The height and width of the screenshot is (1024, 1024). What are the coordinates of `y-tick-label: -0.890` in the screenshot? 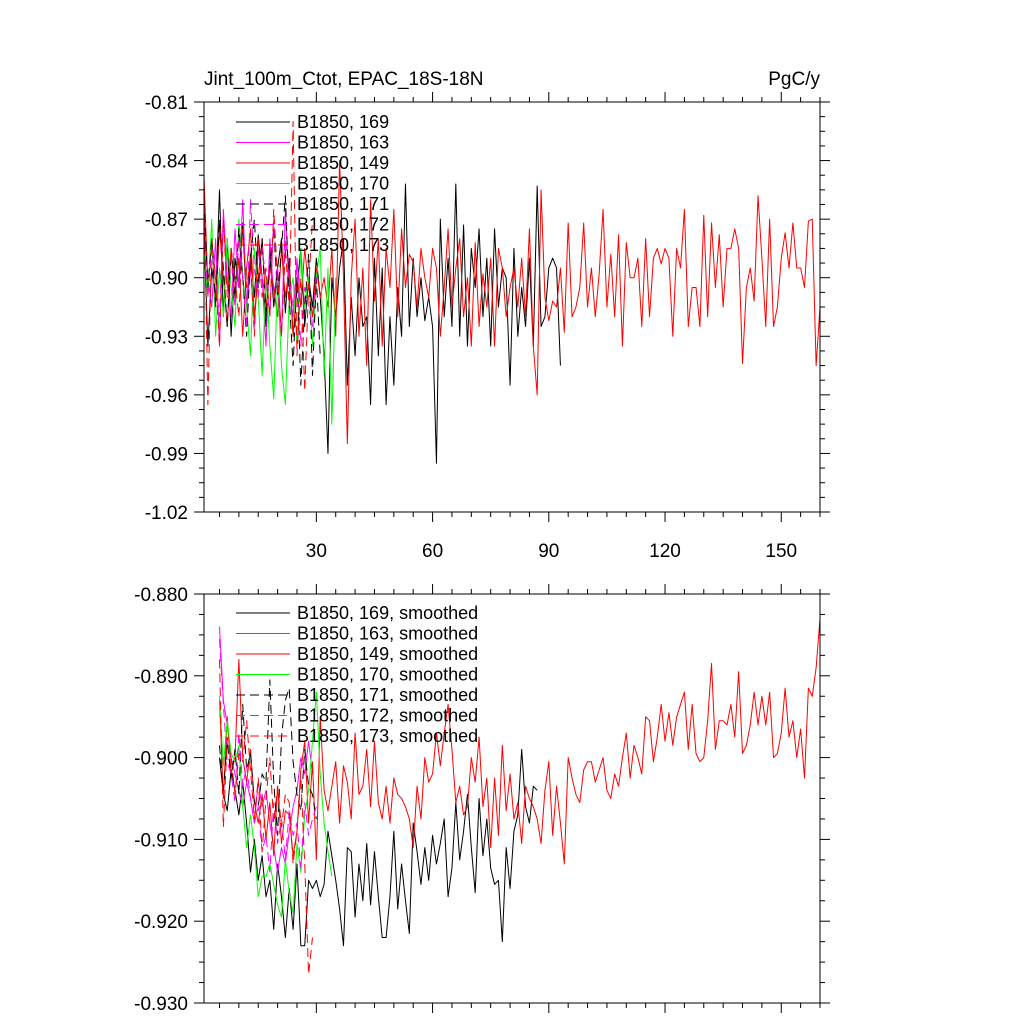 It's located at (161, 677).